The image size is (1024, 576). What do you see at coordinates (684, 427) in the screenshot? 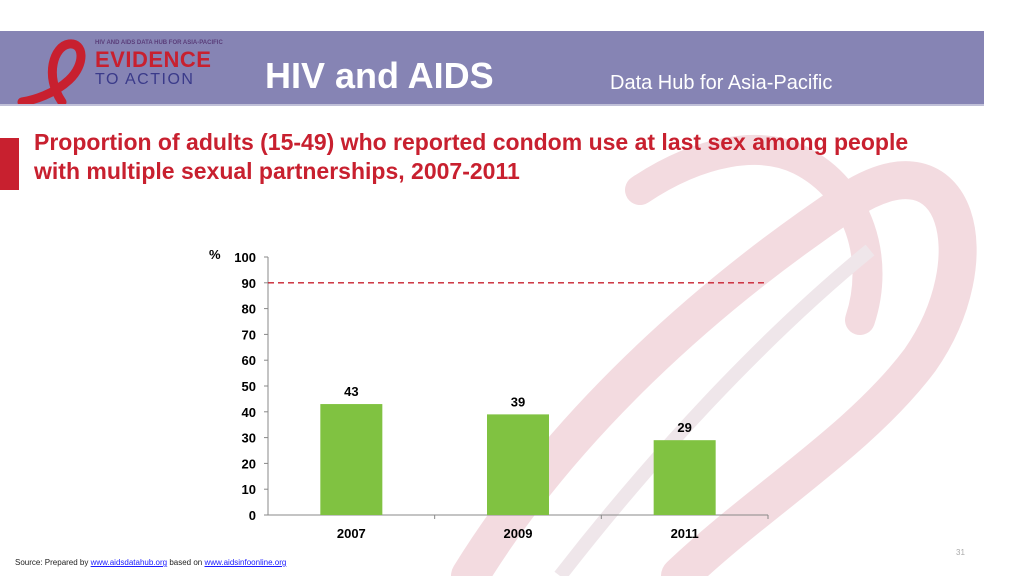
I see `data-label: 29` at bounding box center [684, 427].